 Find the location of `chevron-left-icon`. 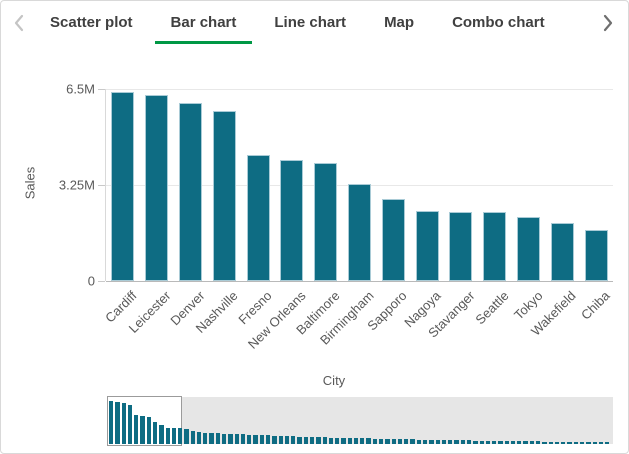

chevron-left-icon is located at coordinates (19, 24).